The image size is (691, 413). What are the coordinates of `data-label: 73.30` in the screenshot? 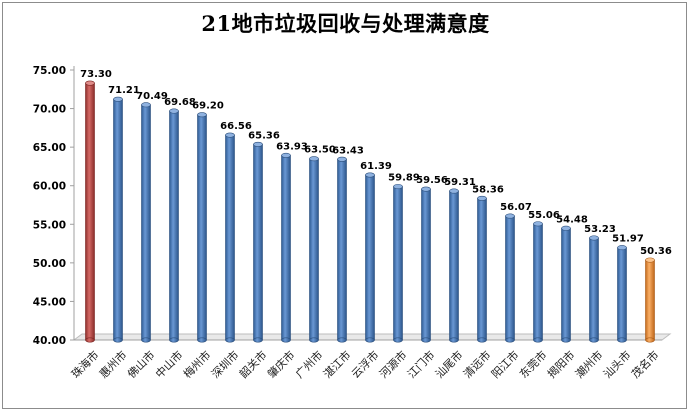 It's located at (96, 74).